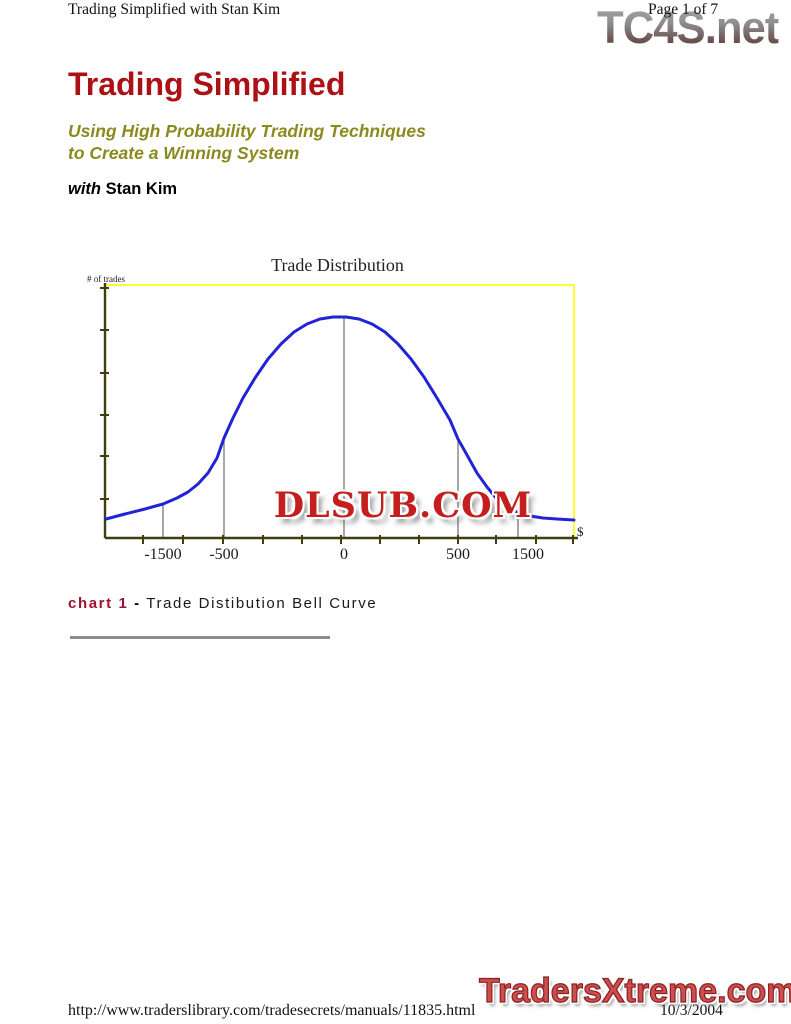 The width and height of the screenshot is (791, 1024). I want to click on bell-curve, so click(340, 418).